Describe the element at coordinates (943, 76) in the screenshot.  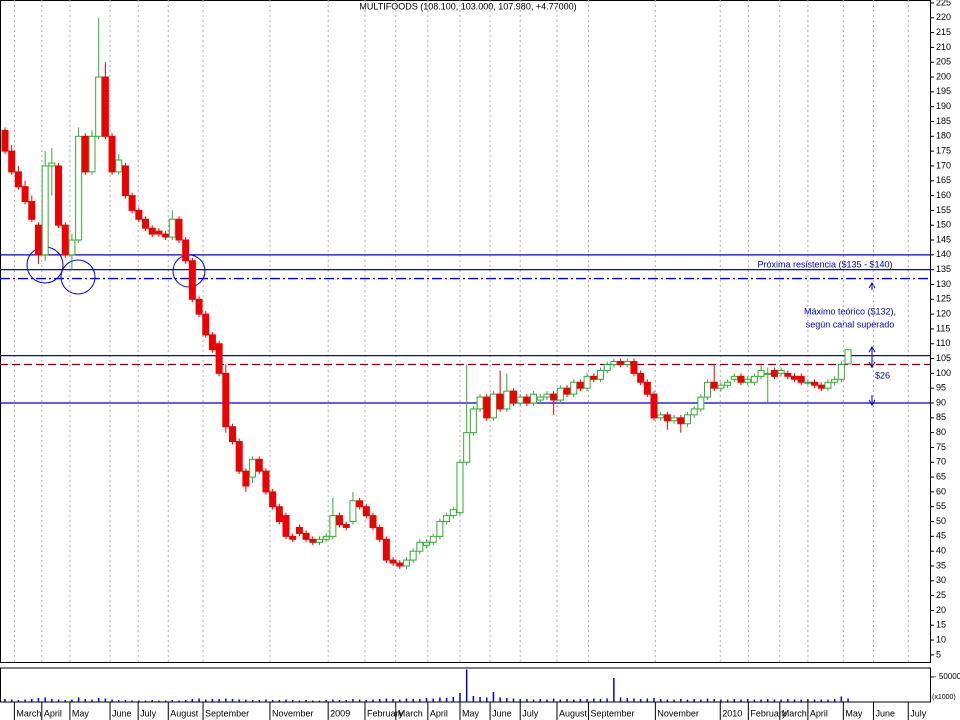
I see `y-tick-label: 200` at that location.